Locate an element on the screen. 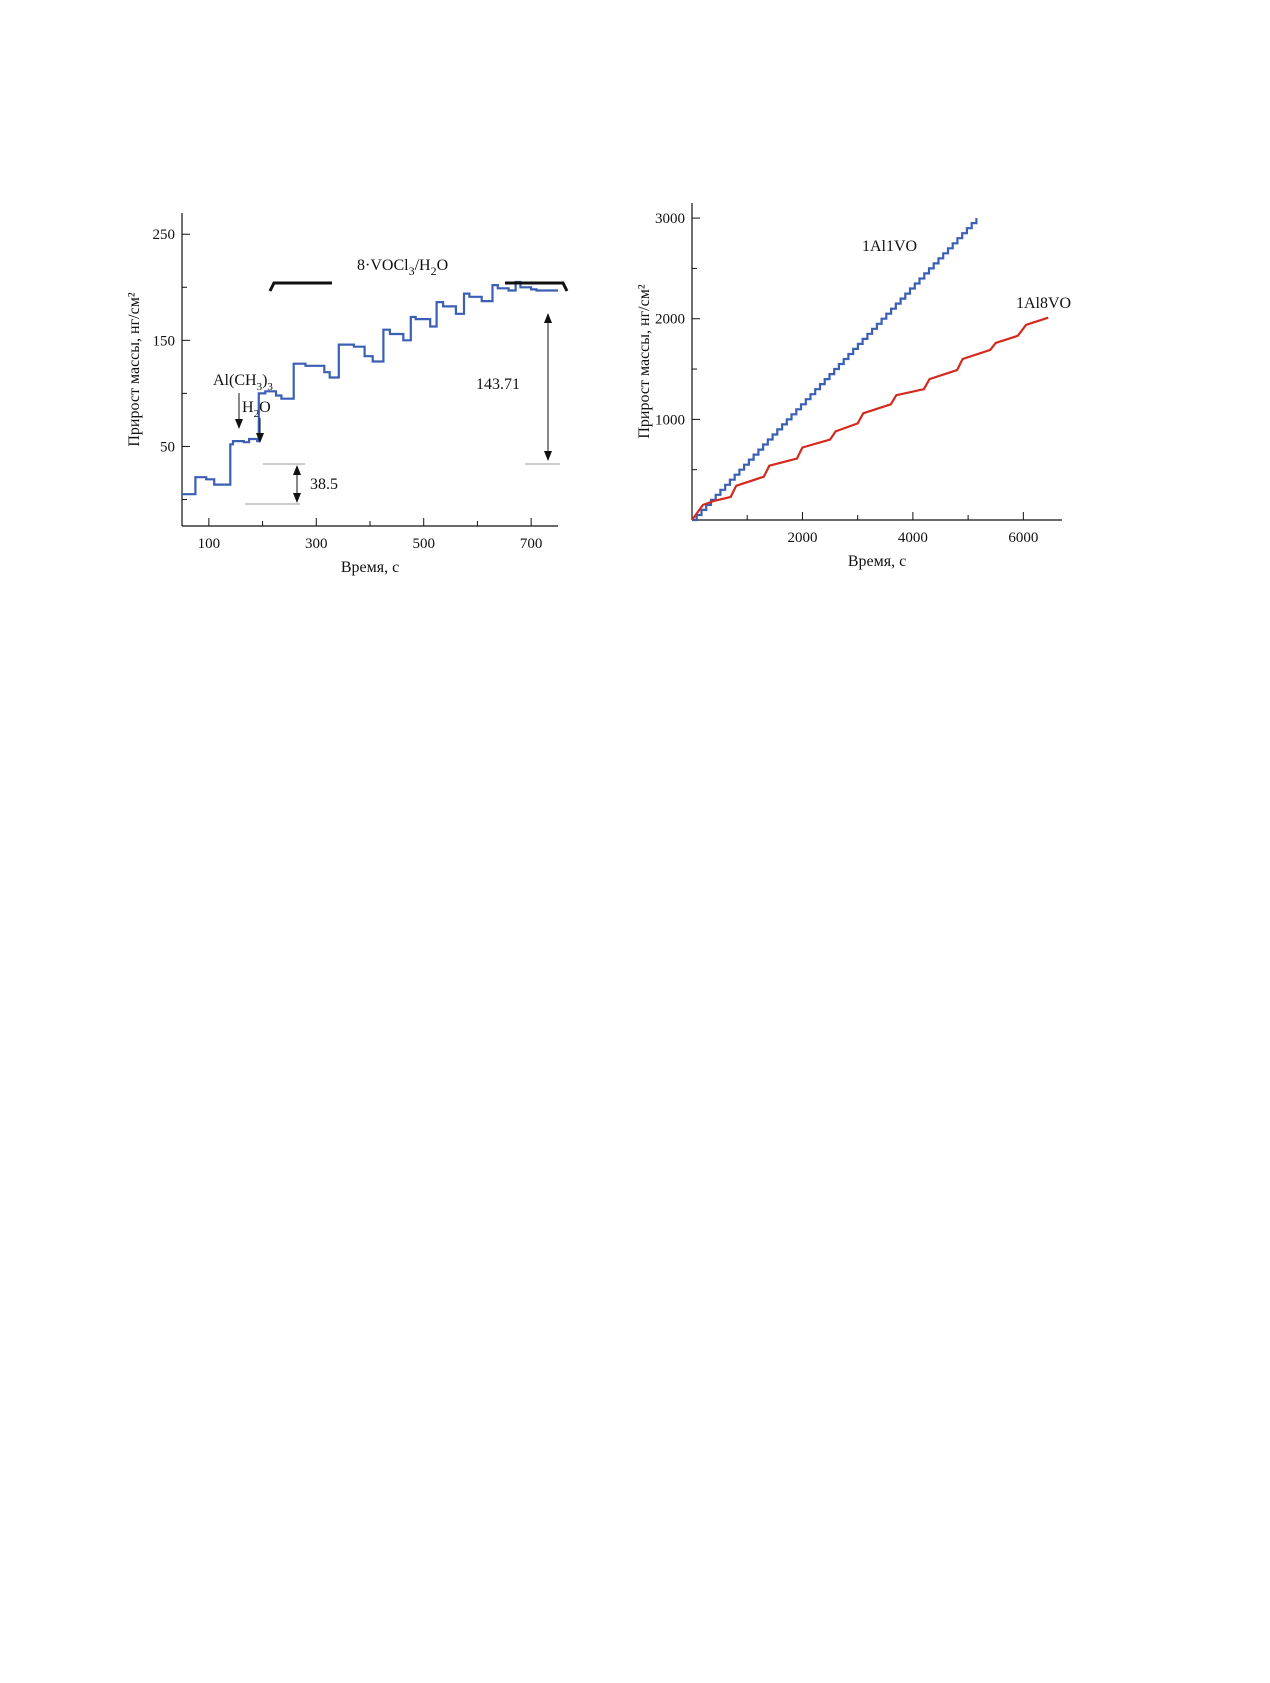 Image resolution: width=1270 pixels, height=1683 pixels. precursor-annotation: Al(CH3)3 is located at coordinates (243, 382).